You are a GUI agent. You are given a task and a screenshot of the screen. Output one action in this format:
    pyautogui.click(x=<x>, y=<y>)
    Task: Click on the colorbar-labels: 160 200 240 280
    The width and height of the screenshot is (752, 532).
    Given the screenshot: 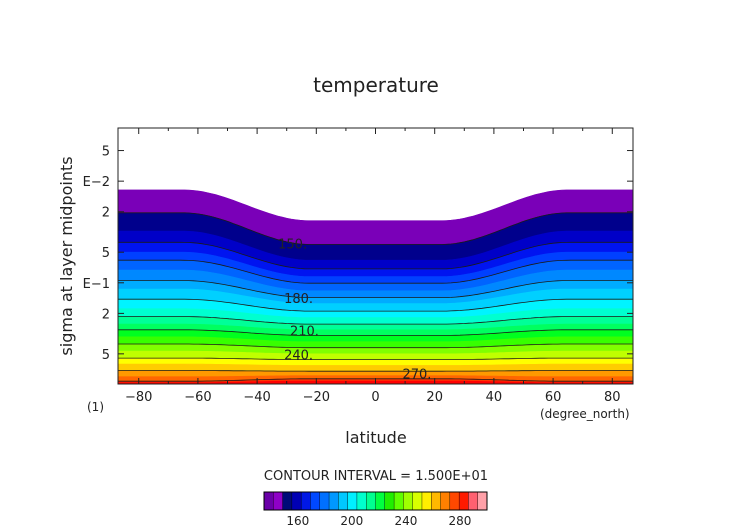 What is the action you would take?
    pyautogui.click(x=378, y=521)
    